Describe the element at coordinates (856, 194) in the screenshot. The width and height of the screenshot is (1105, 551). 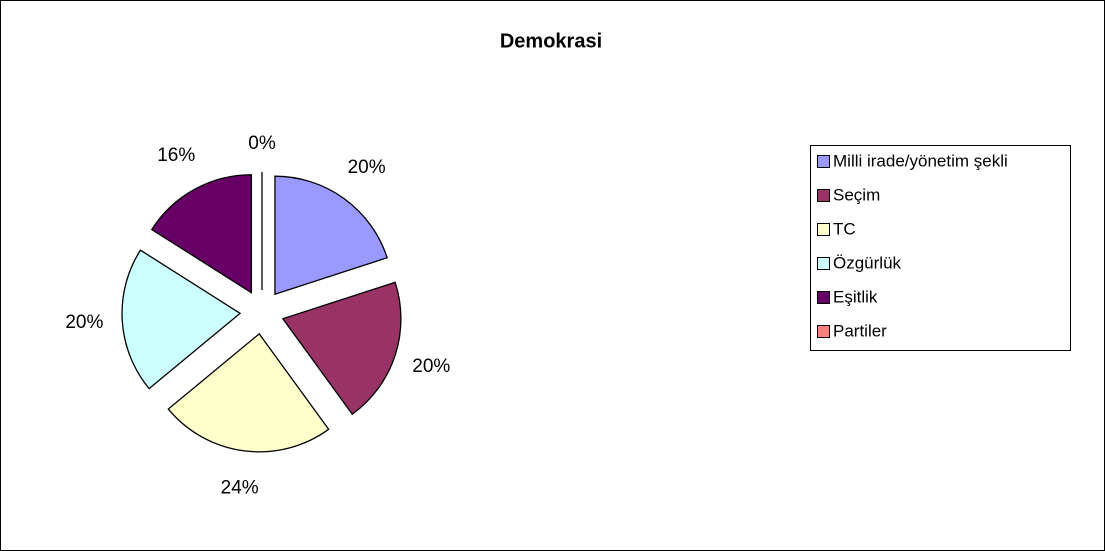
I see `legend-label: Seçim` at that location.